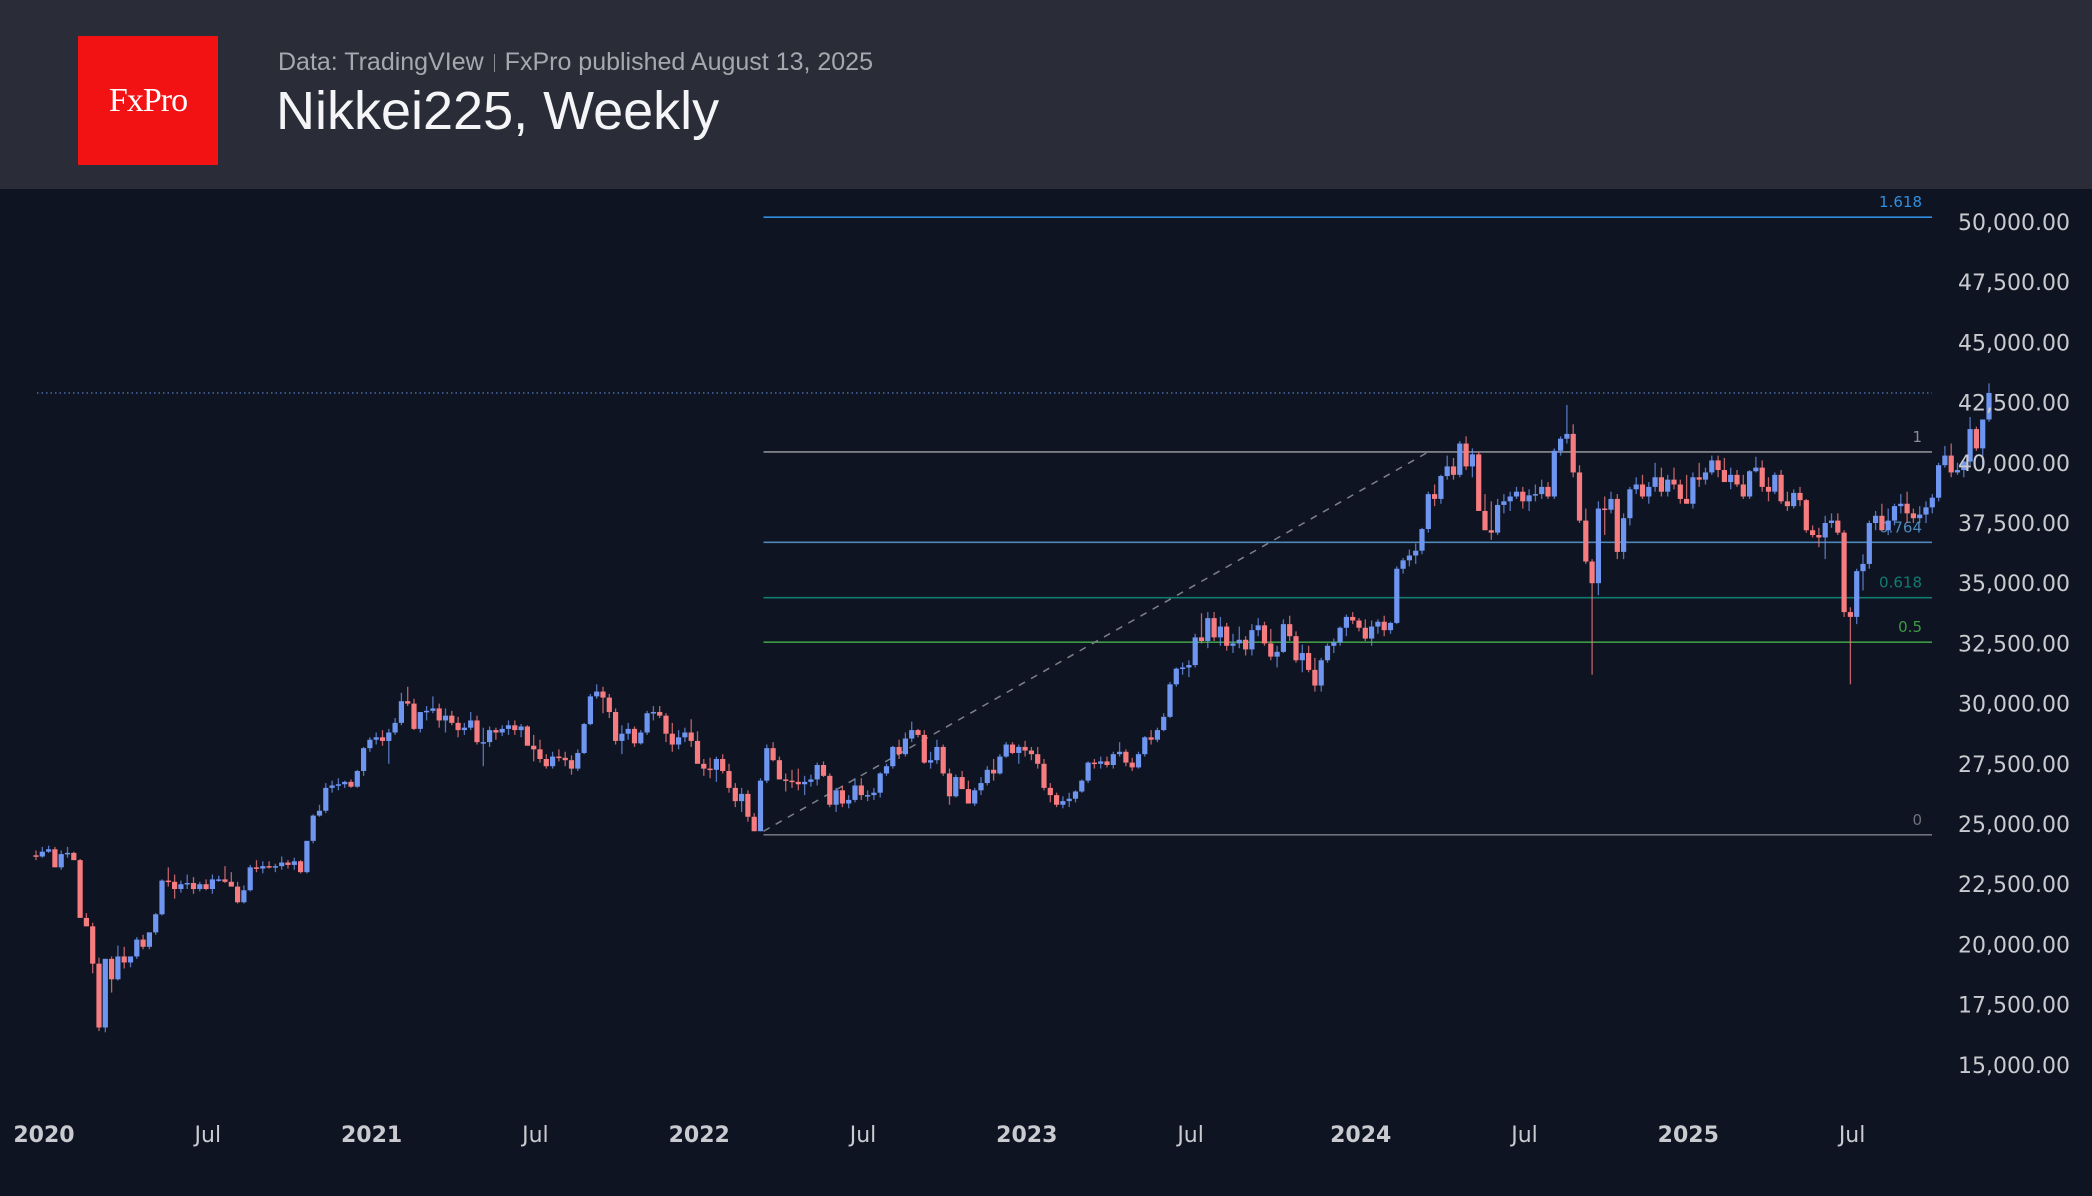 This screenshot has width=2092, height=1196. I want to click on fib-level-label: 1.618, so click(1900, 202).